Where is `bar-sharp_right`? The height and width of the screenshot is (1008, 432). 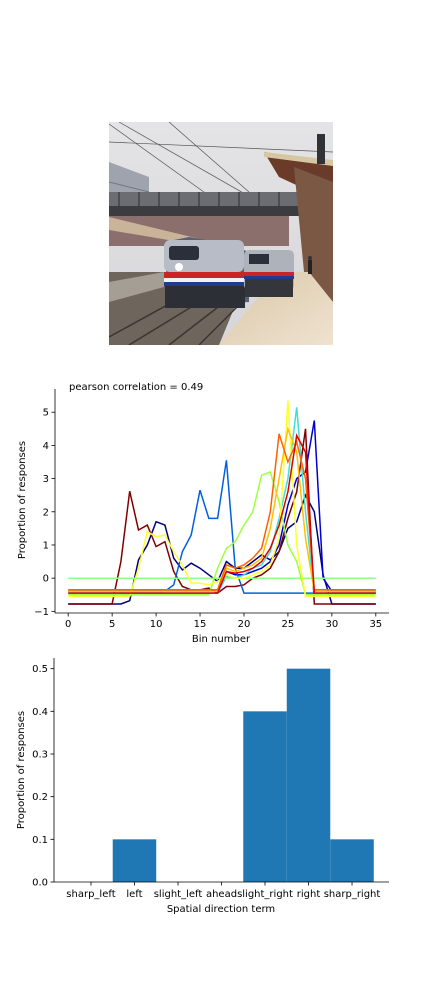
bar-sharp_right is located at coordinates (352, 860).